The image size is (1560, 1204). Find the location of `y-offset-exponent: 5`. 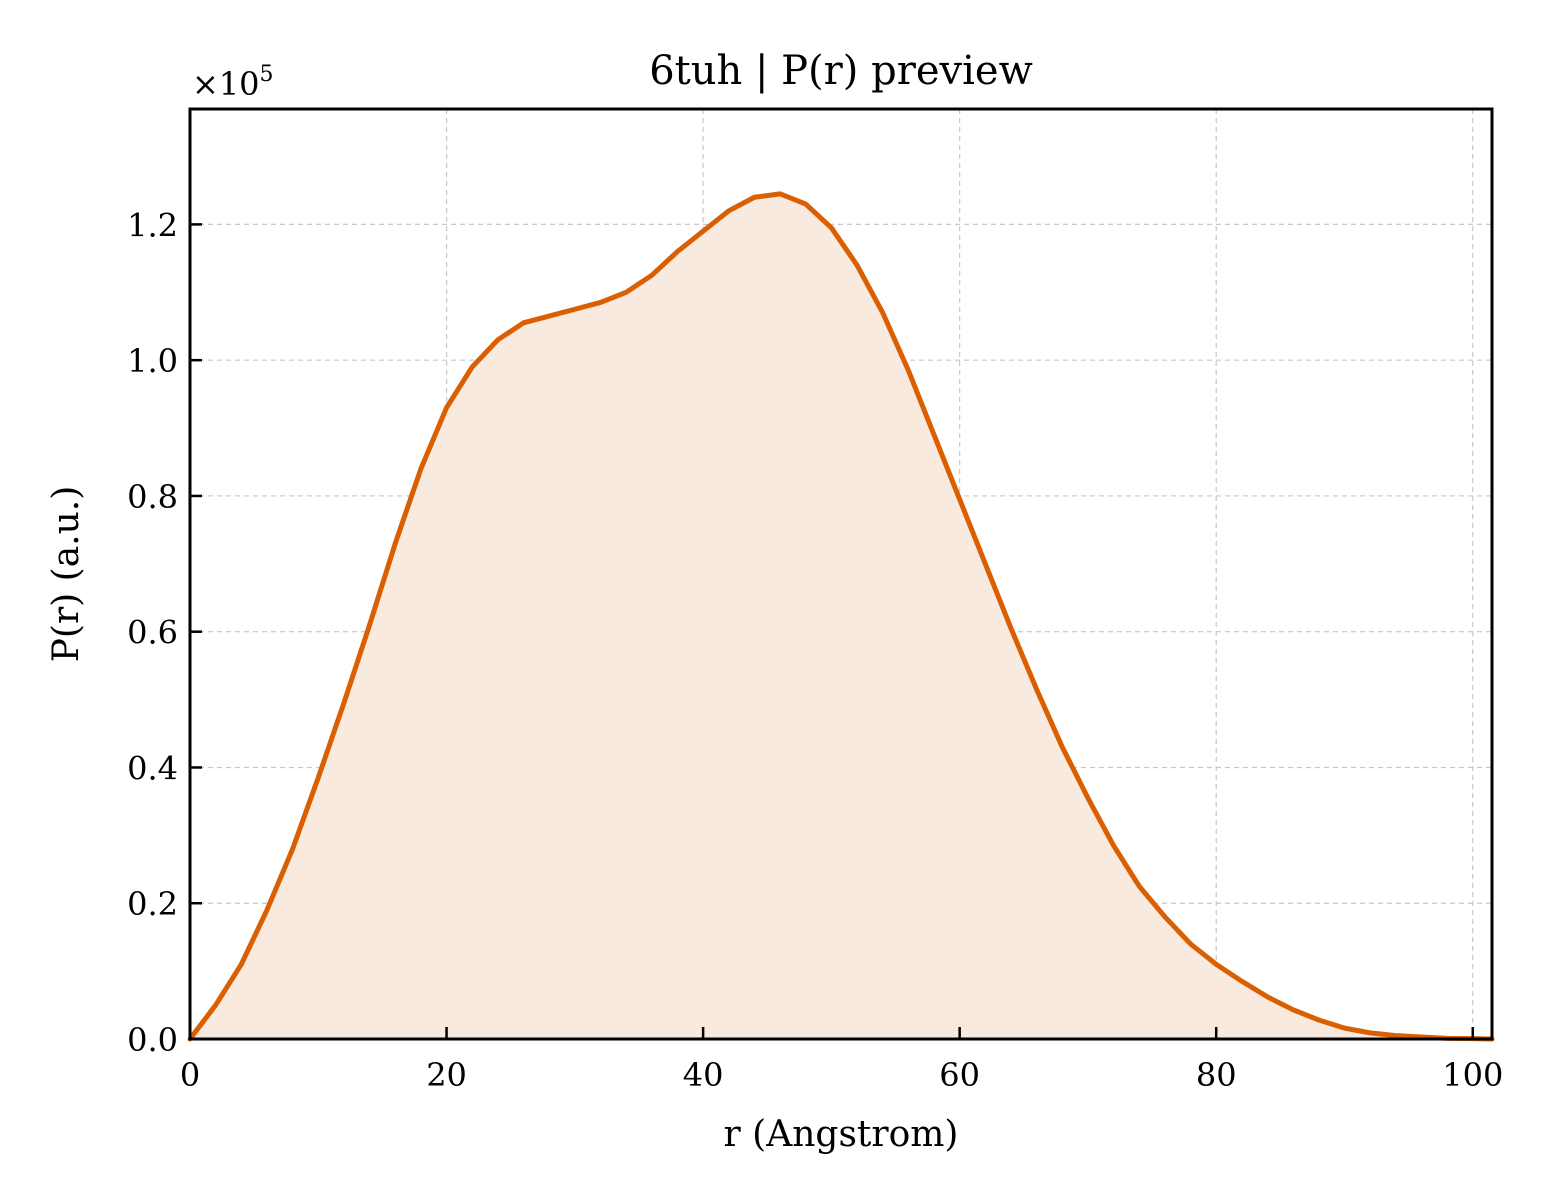

y-offset-exponent: 5 is located at coordinates (267, 74).